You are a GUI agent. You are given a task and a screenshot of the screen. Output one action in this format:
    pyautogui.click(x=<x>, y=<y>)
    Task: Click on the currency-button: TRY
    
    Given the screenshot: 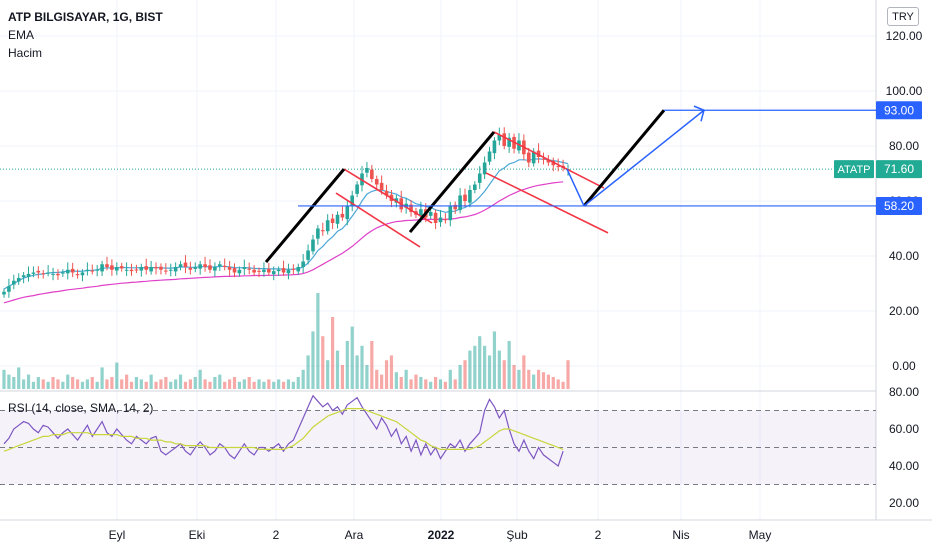 What is the action you would take?
    pyautogui.click(x=903, y=16)
    